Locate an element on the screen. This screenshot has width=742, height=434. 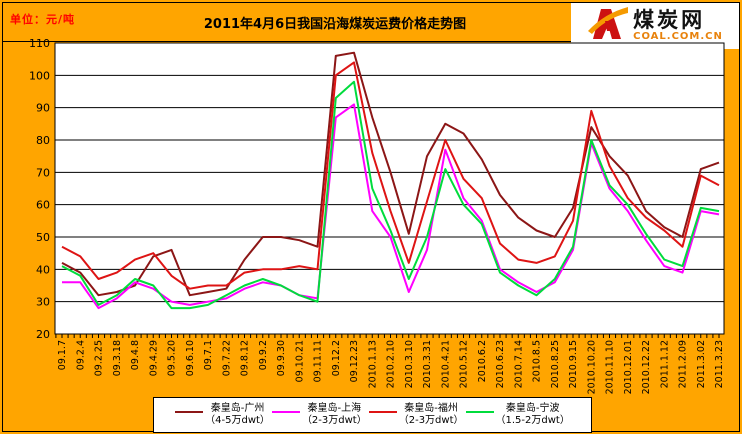
logo-cn-text: 煤炭网 is located at coordinates (669, 20).